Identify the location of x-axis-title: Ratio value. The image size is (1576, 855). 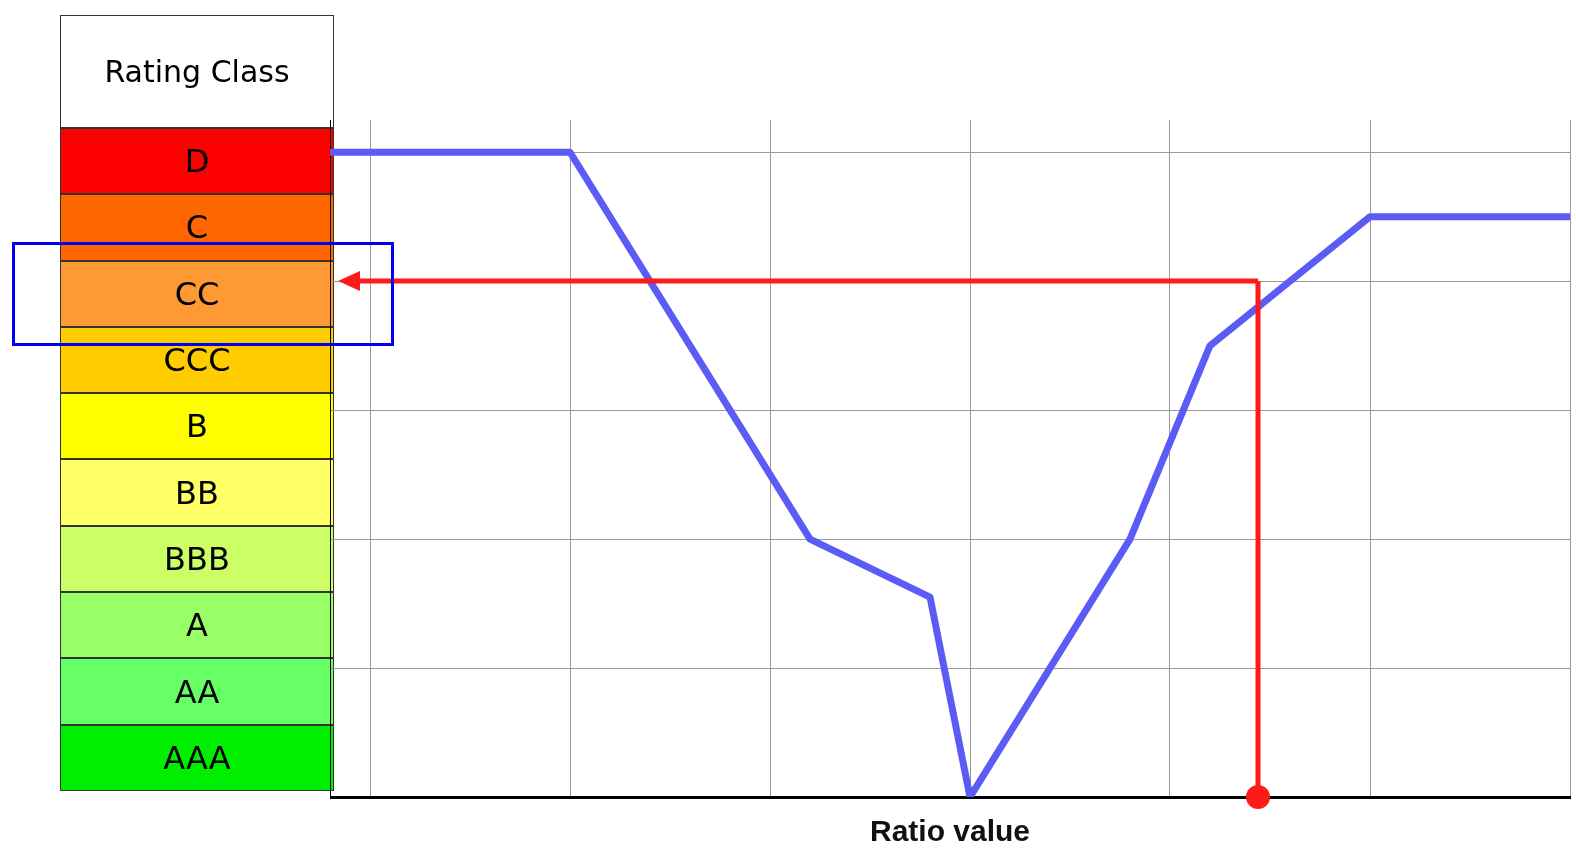
(950, 831).